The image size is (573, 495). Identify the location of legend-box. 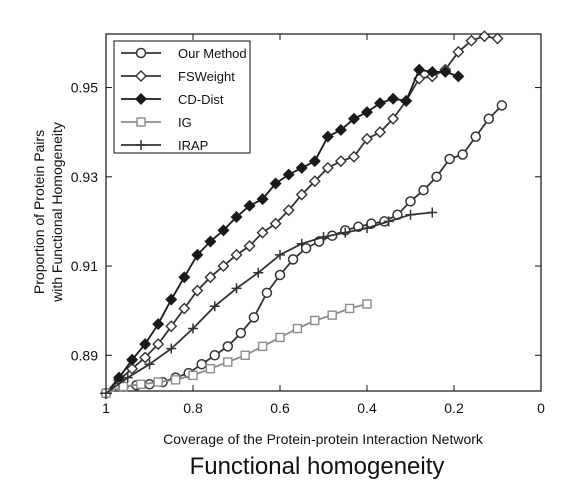
(182, 97).